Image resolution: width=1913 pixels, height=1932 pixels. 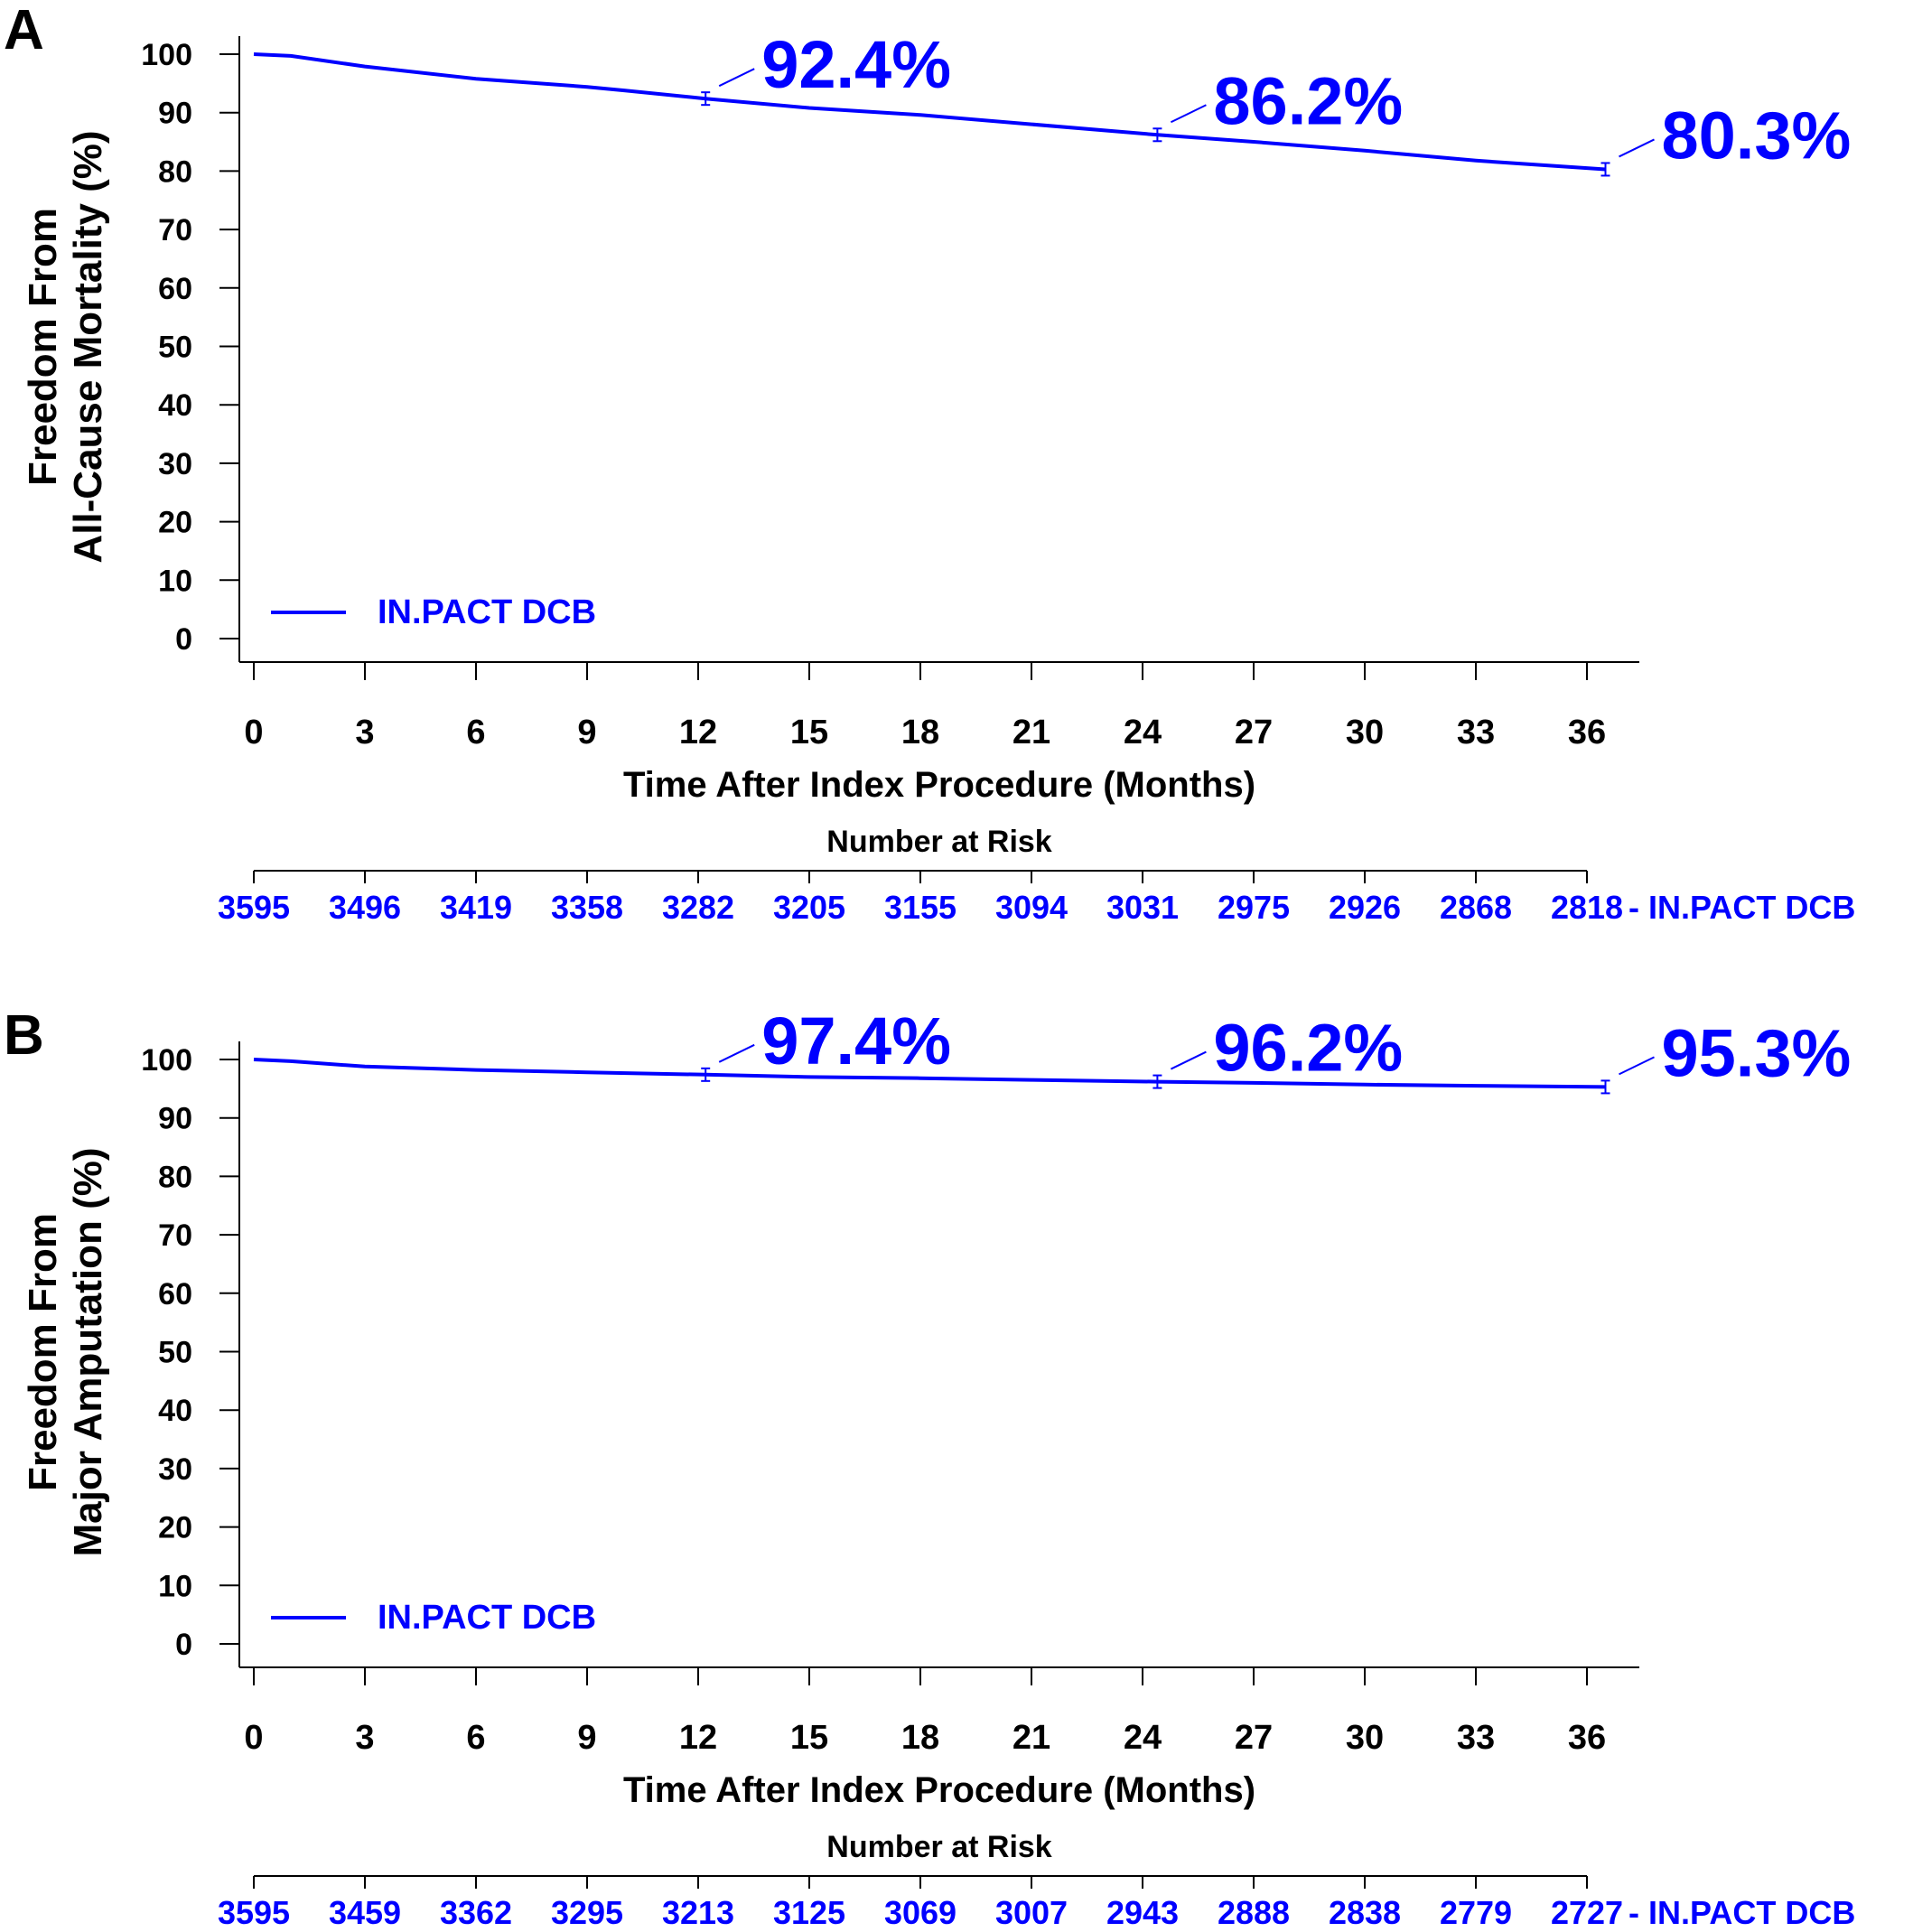 What do you see at coordinates (476, 907) in the screenshot?
I see `risk-table-value: 3419` at bounding box center [476, 907].